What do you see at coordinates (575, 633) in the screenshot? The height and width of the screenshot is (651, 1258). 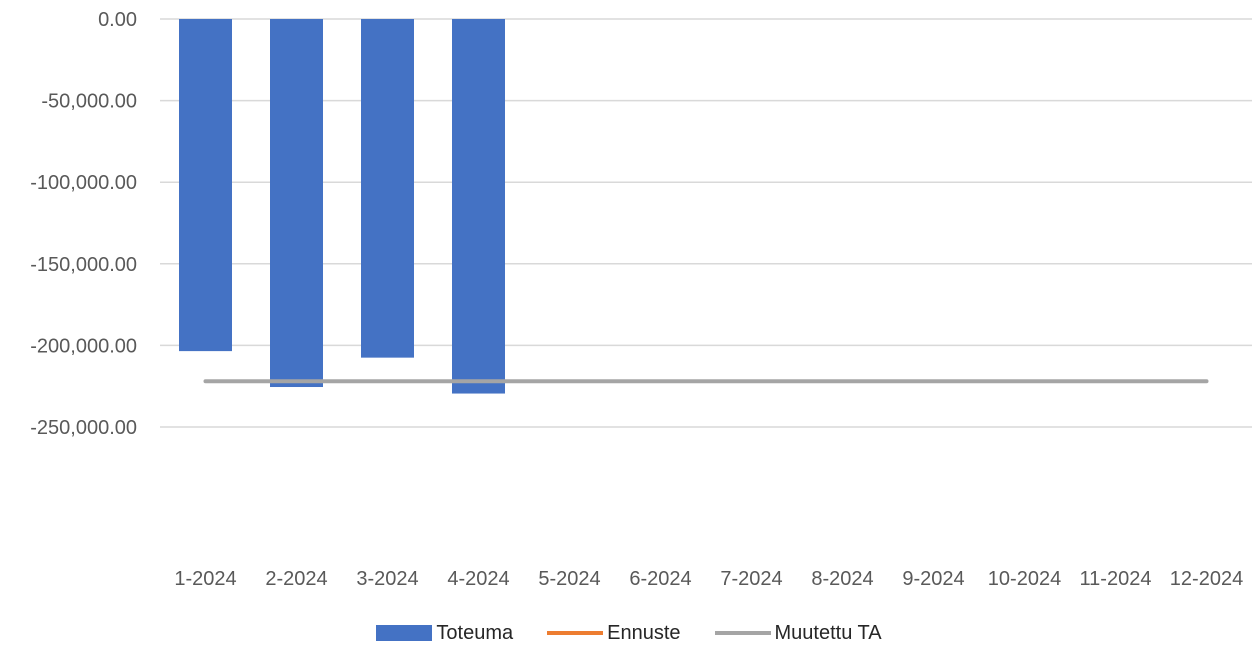 I see `legend-swatch-ennuste` at bounding box center [575, 633].